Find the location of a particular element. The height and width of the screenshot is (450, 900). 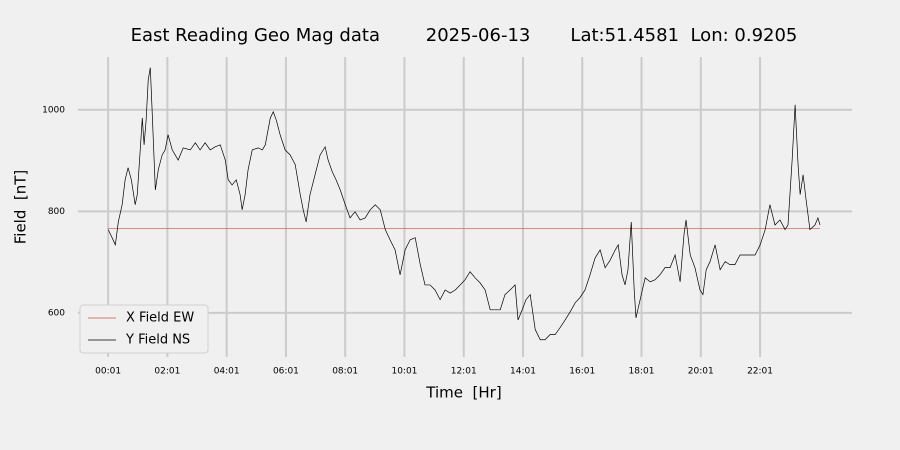

legend-label: X Field EW is located at coordinates (160, 318).